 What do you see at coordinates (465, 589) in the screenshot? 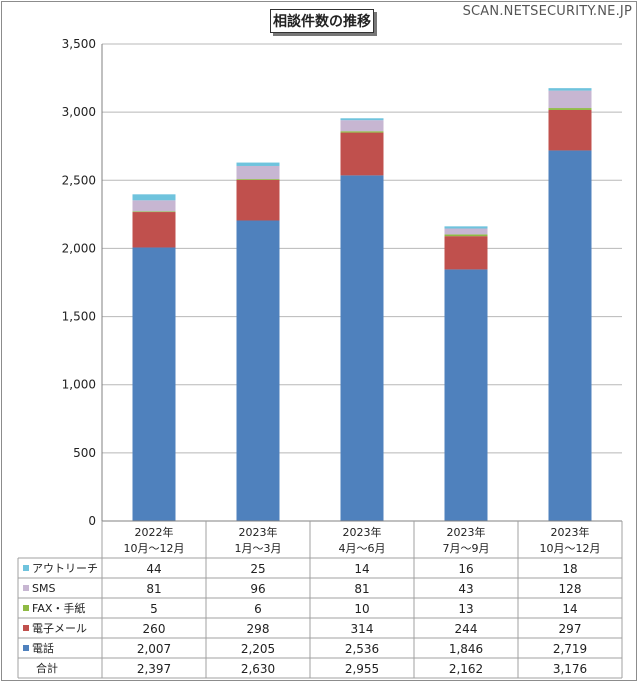
I see `data-cell: 43` at bounding box center [465, 589].